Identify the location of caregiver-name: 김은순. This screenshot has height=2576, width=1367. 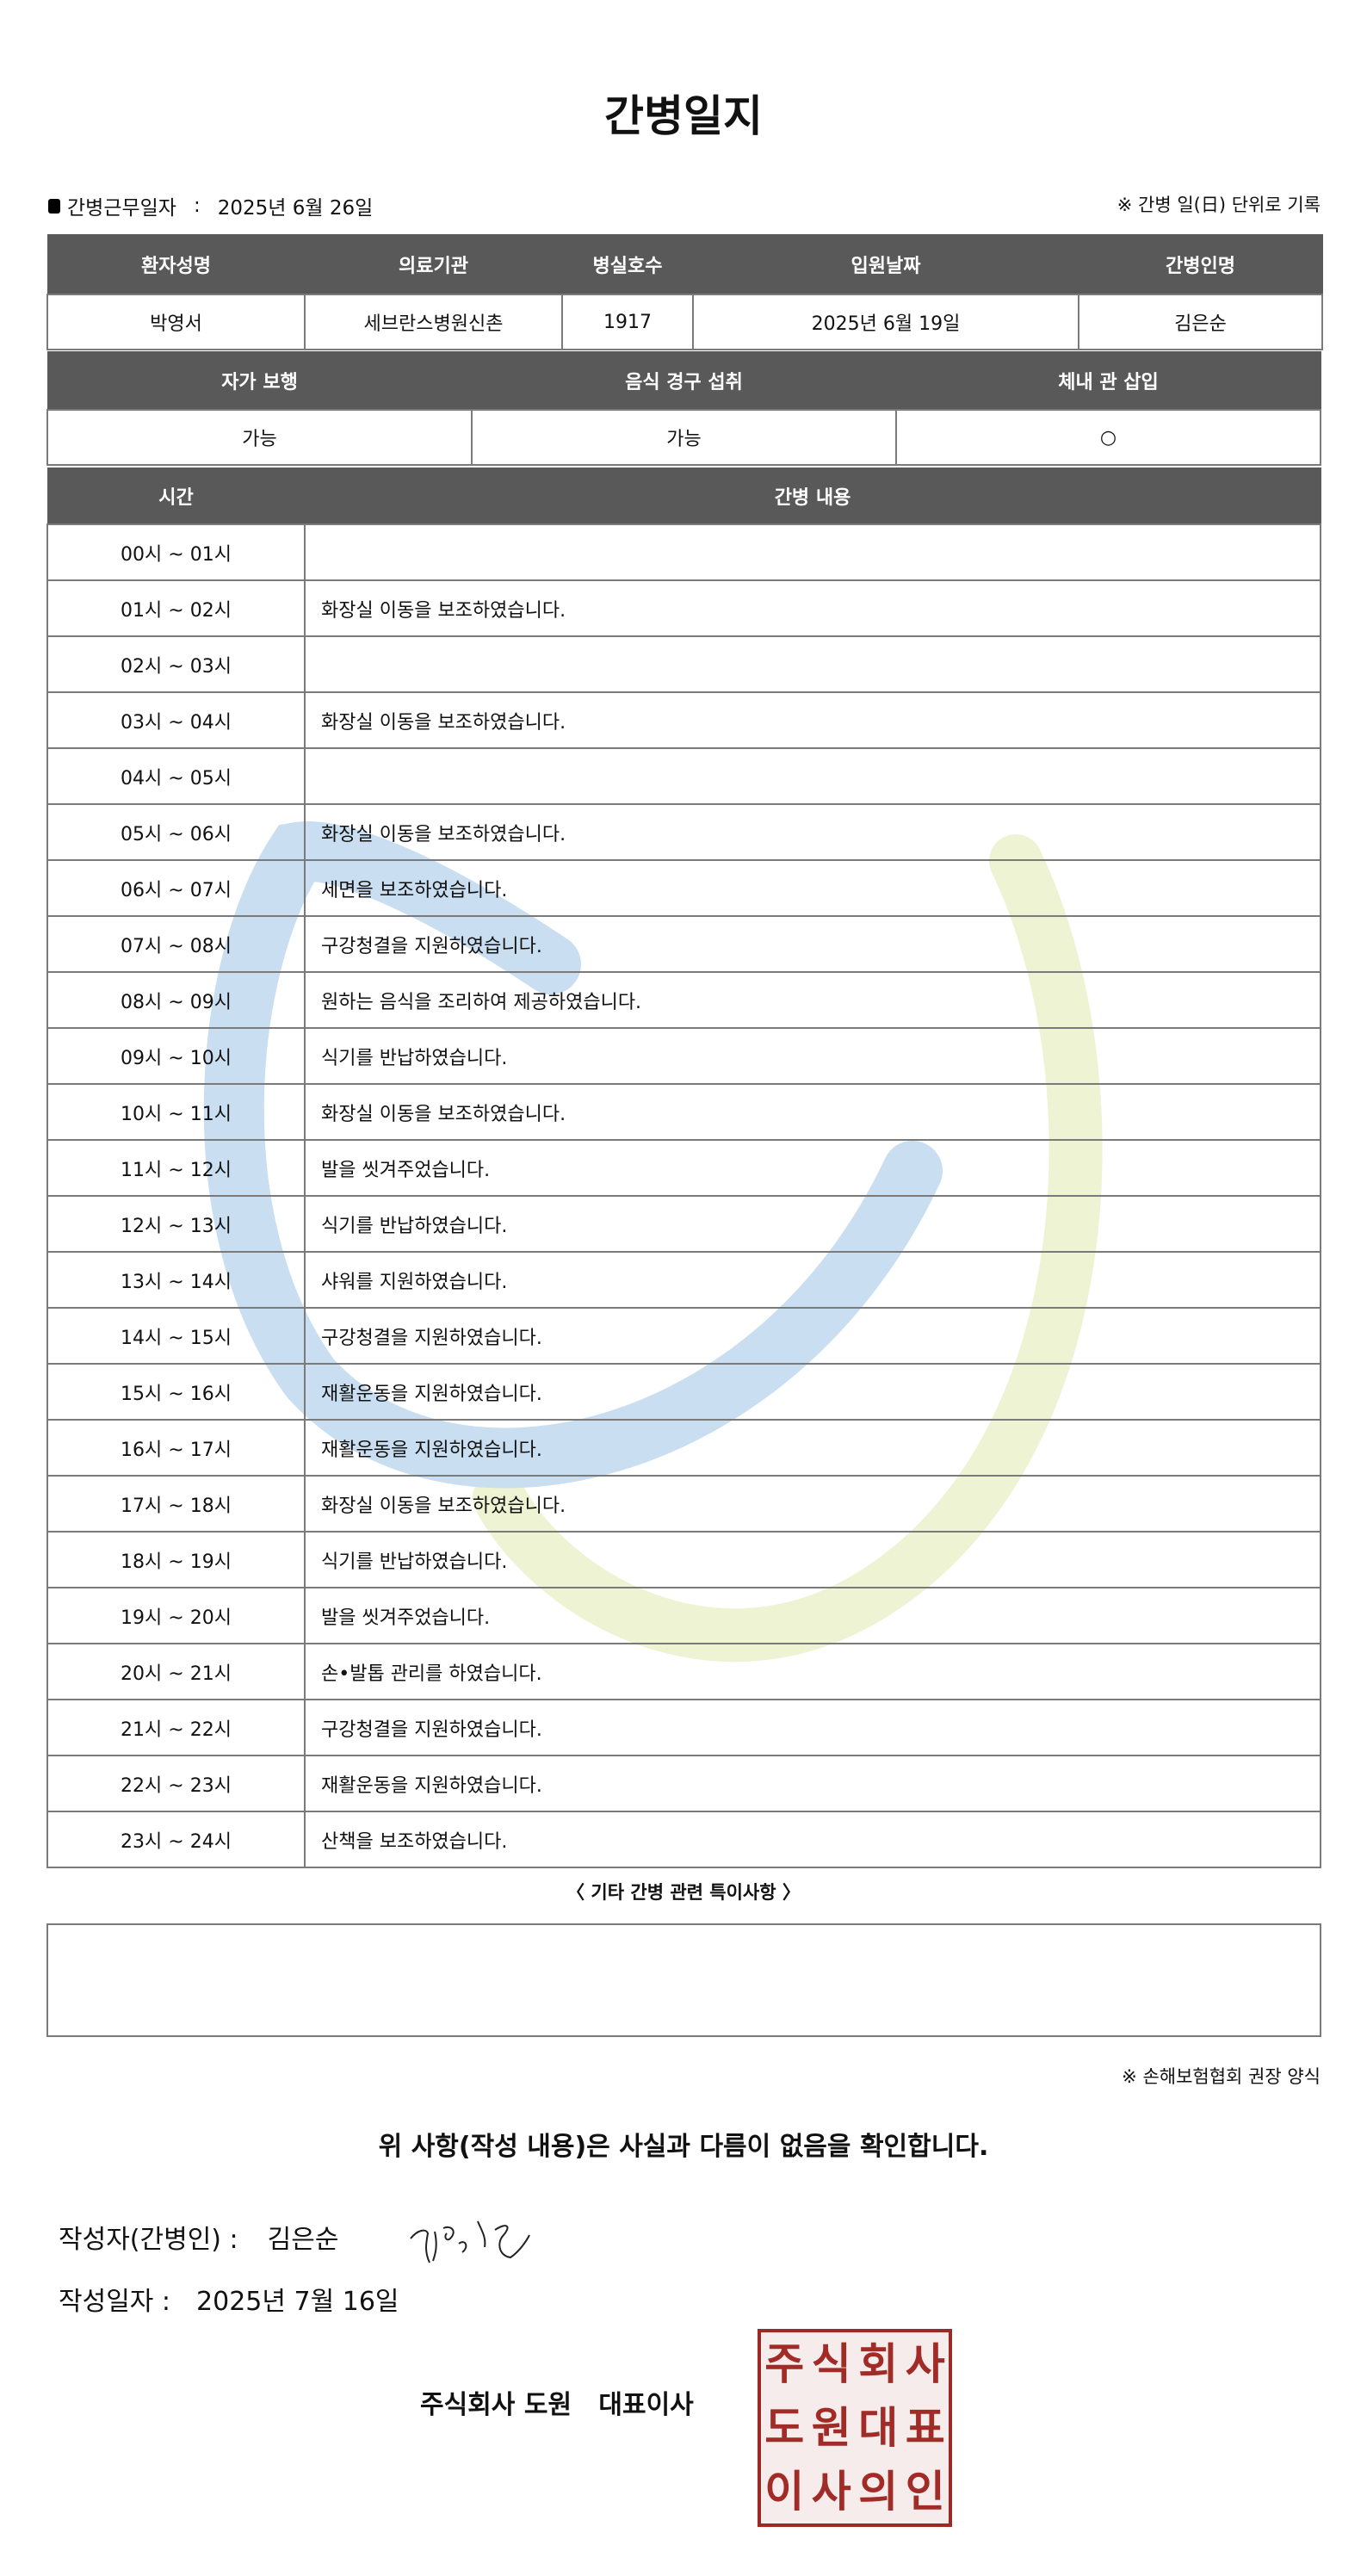
(1200, 322).